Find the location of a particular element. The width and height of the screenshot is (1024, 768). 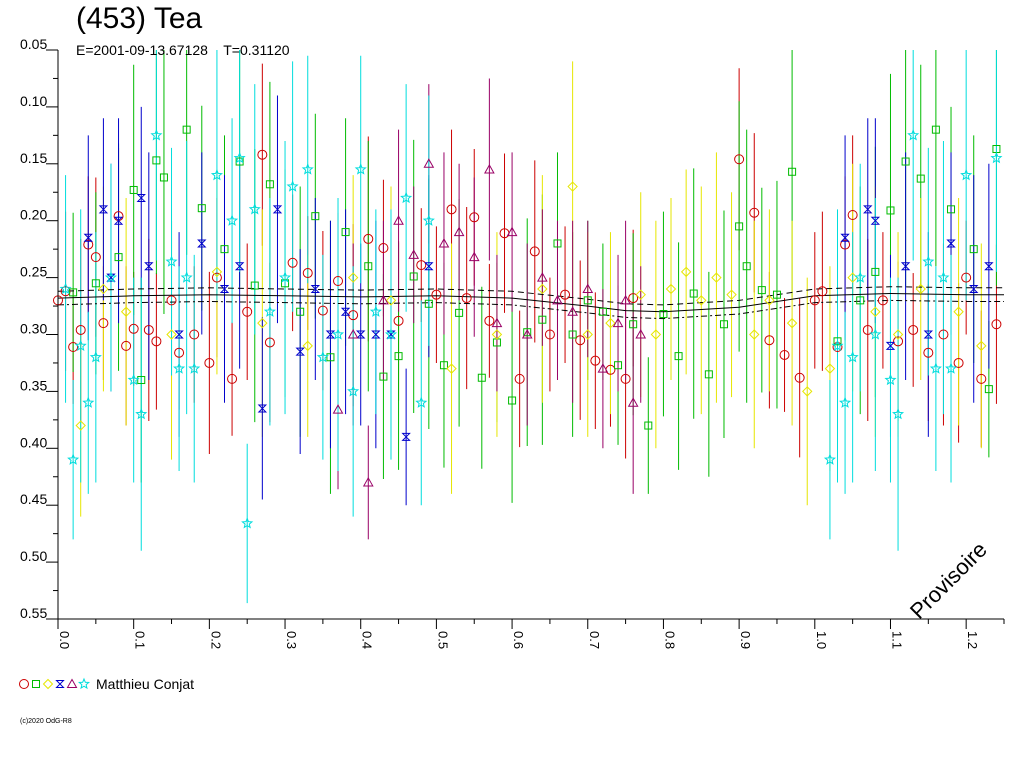

chart-subtitle: E=2001-09-13.67128 T=0.31120 is located at coordinates (183, 50).